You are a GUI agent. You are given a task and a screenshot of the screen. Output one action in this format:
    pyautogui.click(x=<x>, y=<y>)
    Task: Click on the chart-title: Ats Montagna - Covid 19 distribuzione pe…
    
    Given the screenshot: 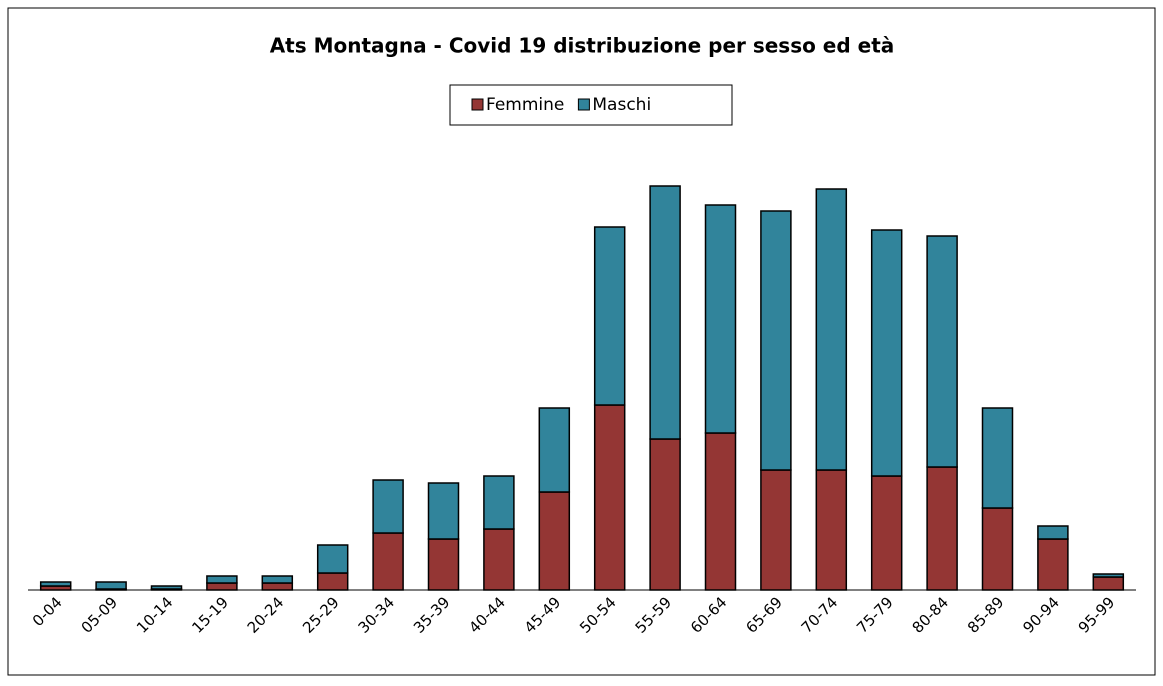 What is the action you would take?
    pyautogui.click(x=582, y=46)
    